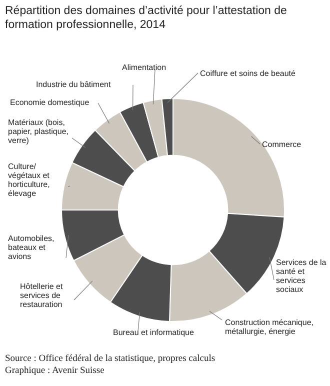 This screenshot has width=330, height=386. I want to click on slice-label: Industrie du bâtiment, so click(74, 84).